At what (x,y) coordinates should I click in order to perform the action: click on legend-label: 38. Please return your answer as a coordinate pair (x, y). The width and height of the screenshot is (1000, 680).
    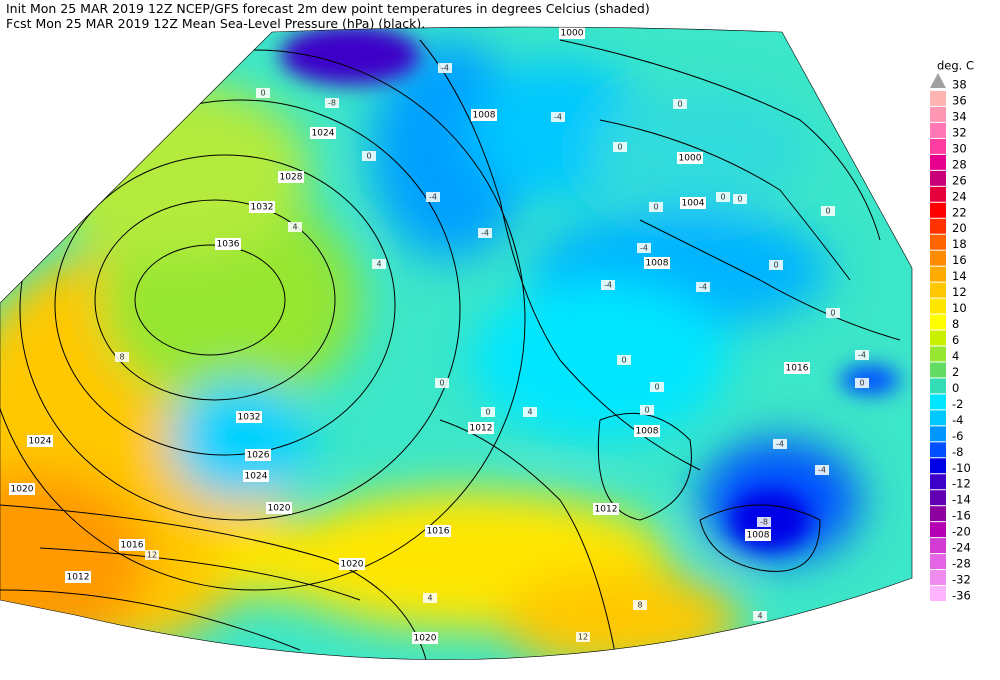
    Looking at the image, I should click on (959, 85).